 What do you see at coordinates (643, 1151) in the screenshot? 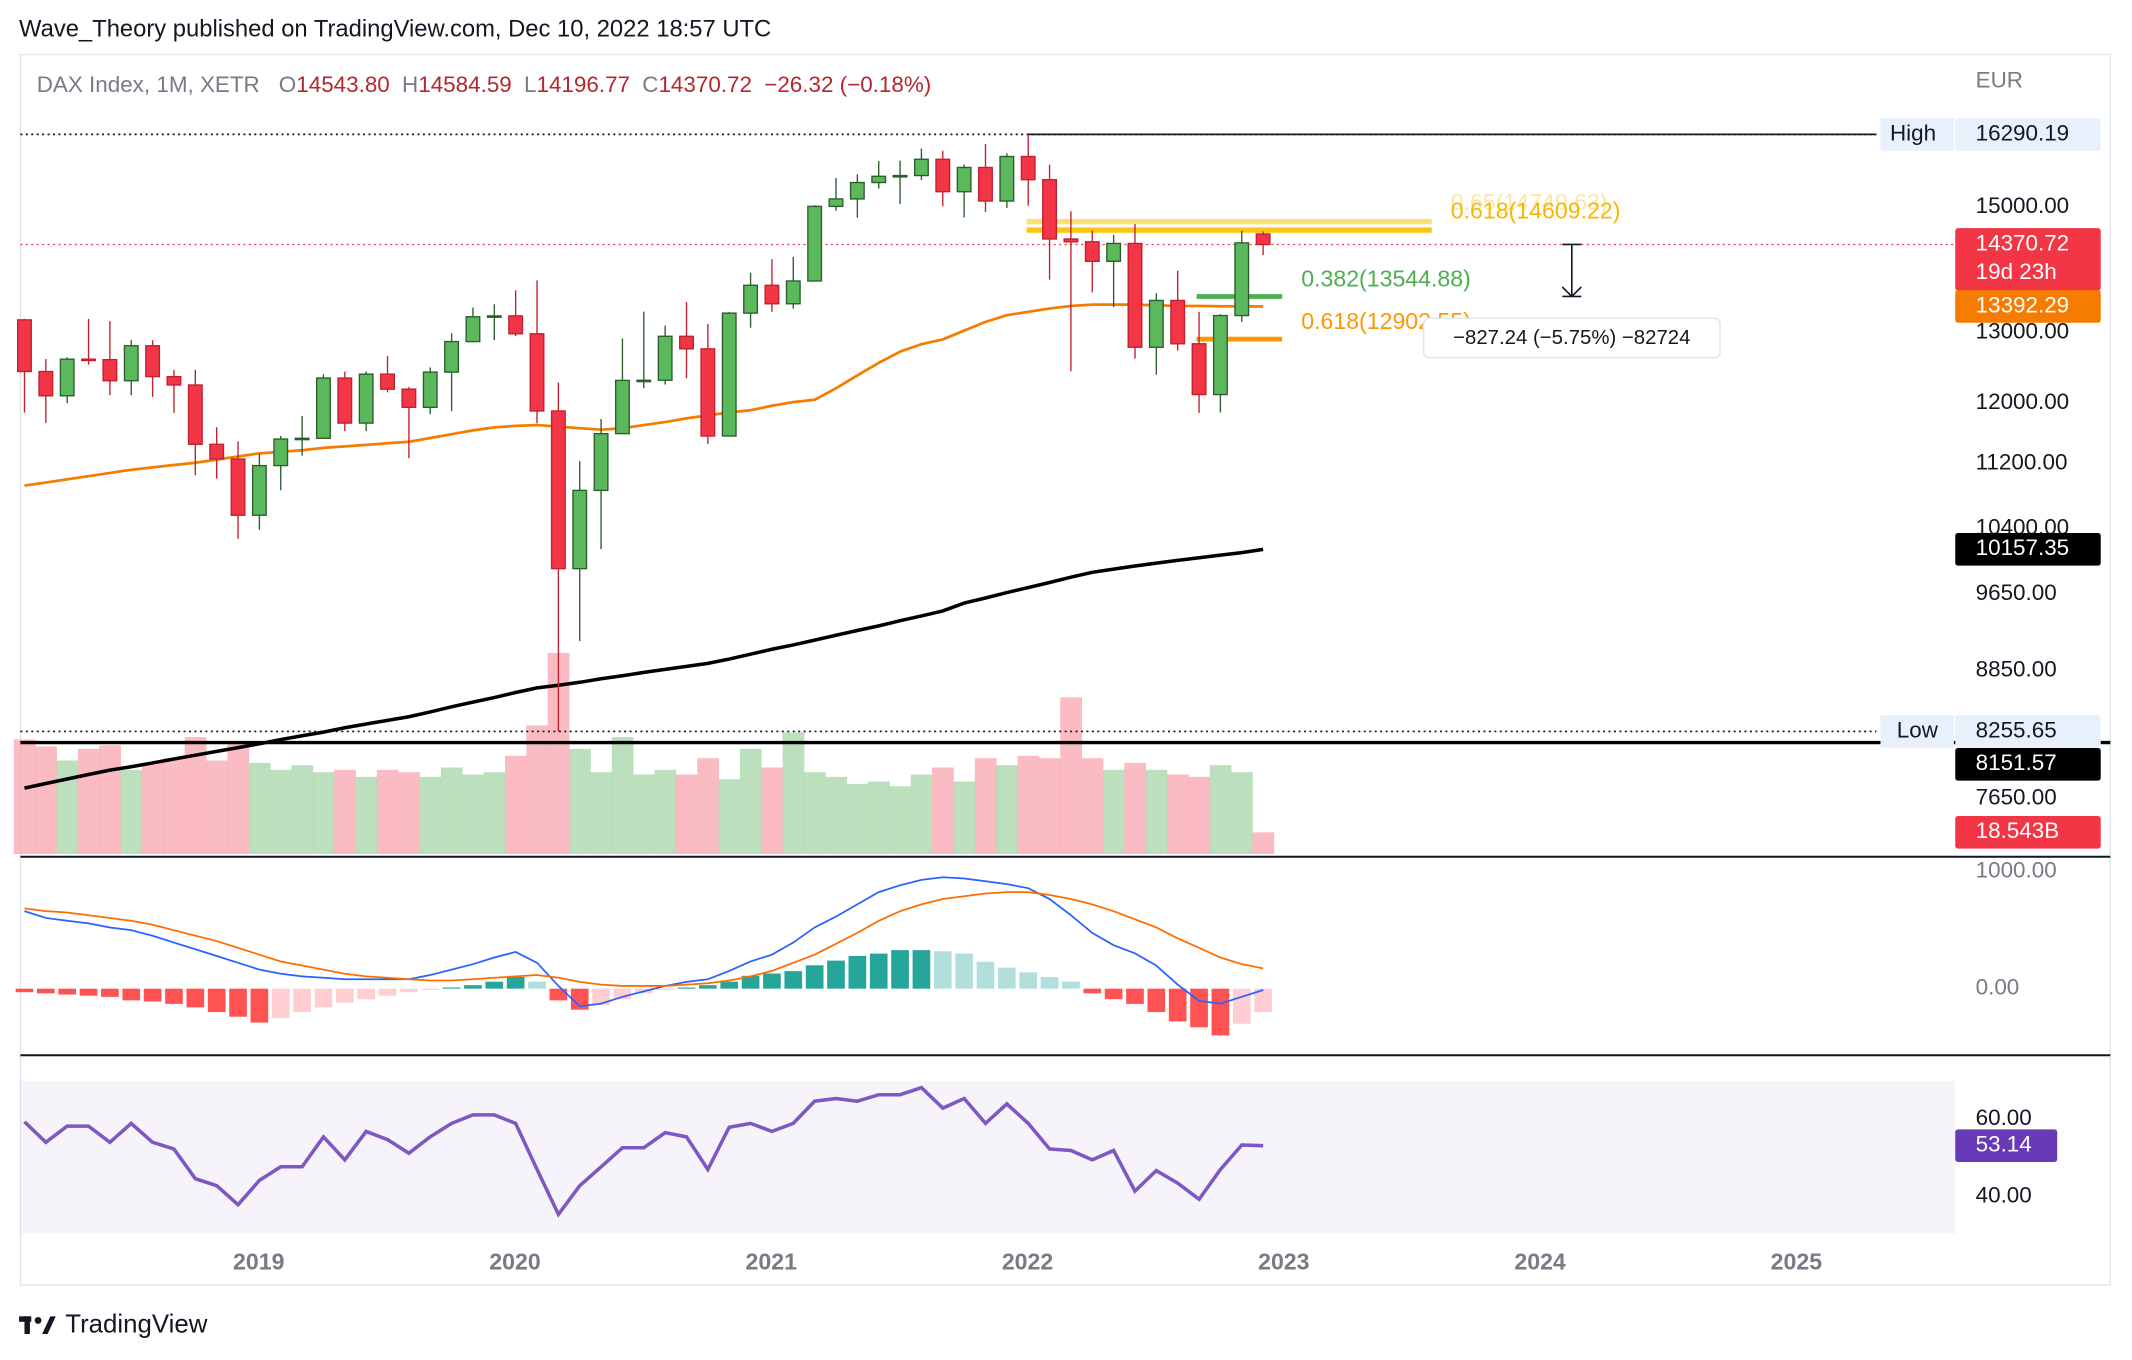
I see `rsi-line` at bounding box center [643, 1151].